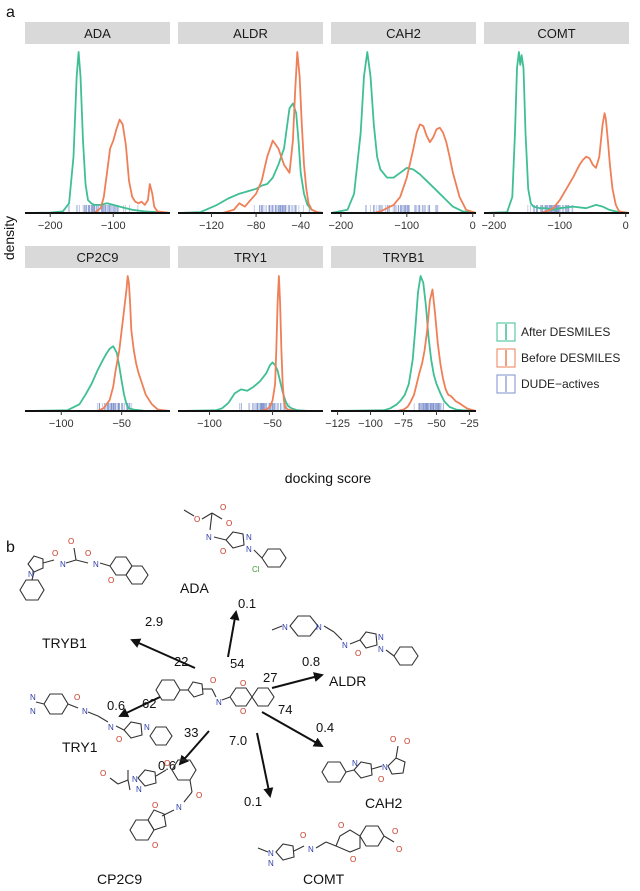  What do you see at coordinates (64, 643) in the screenshot?
I see `target-label-tryb1: TRYB1` at bounding box center [64, 643].